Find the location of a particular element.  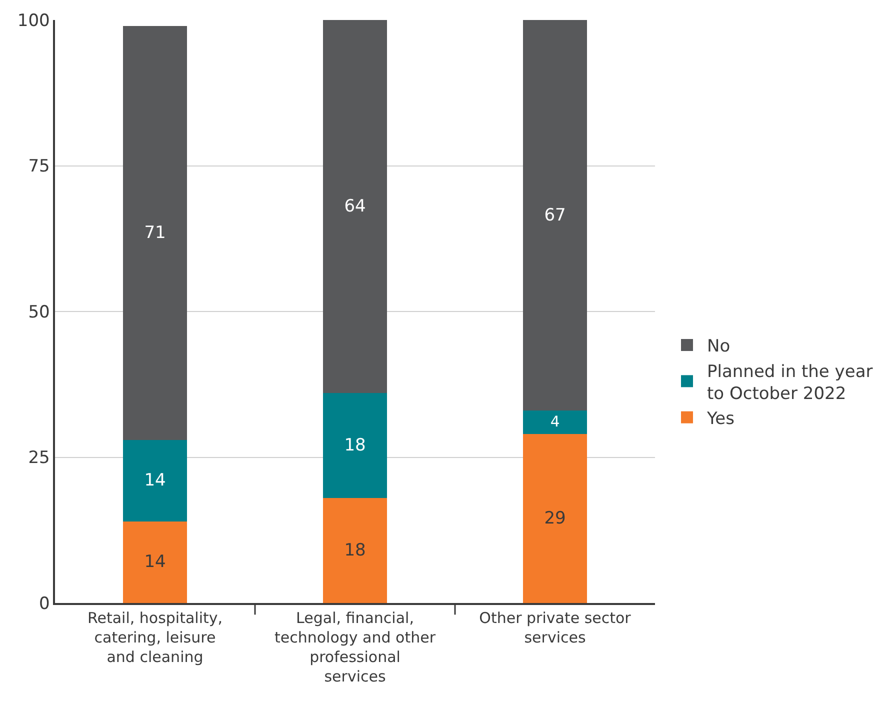

y-tick-label: 50 is located at coordinates (39, 312).